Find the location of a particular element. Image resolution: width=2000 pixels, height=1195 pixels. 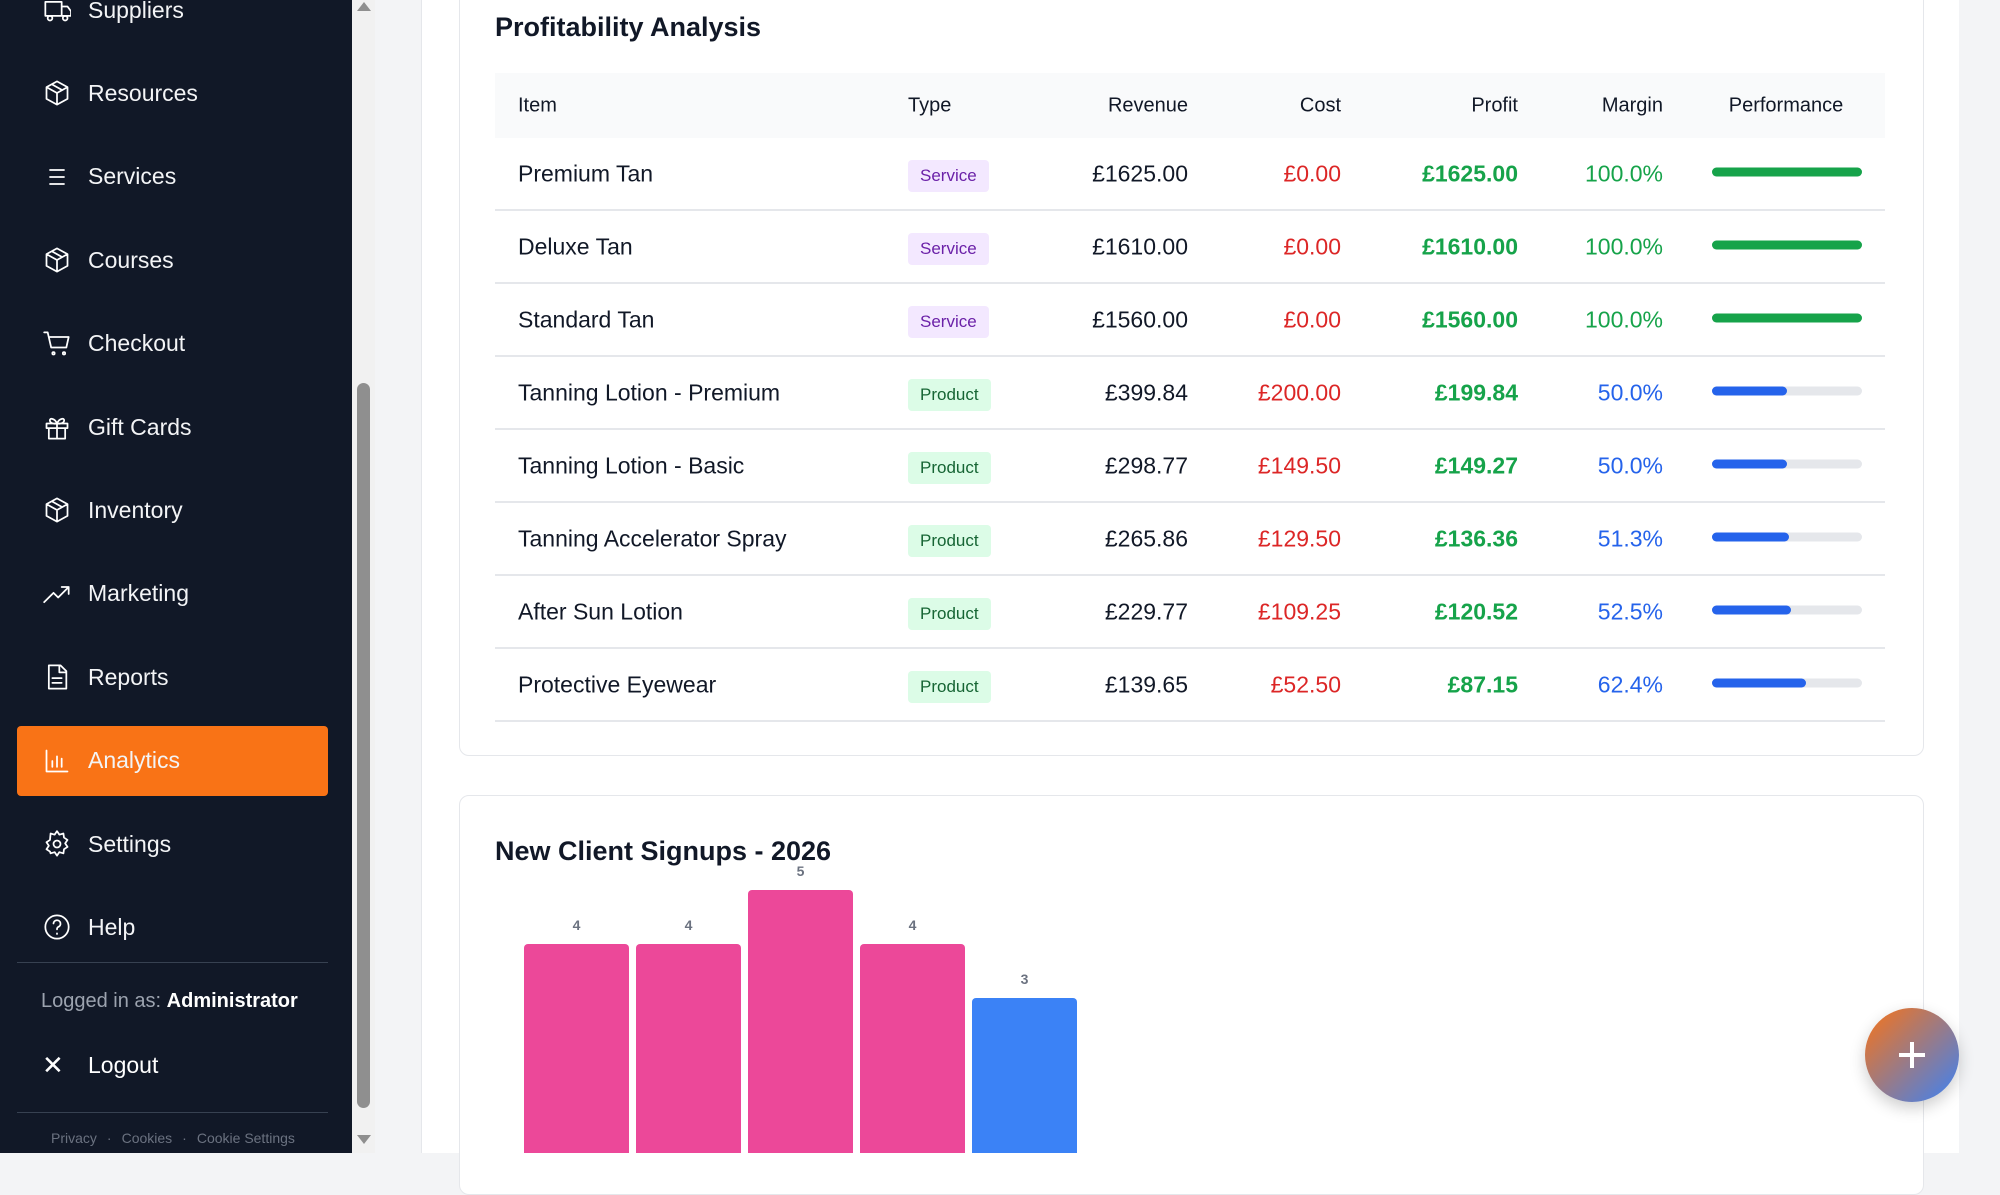

profit-value: £87.15 is located at coordinates (1482, 684).